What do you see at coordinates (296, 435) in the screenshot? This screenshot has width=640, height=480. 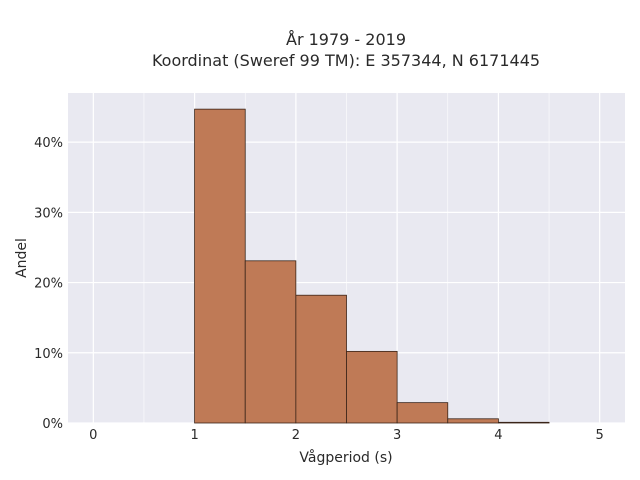 I see `x-tick-label: 2` at bounding box center [296, 435].